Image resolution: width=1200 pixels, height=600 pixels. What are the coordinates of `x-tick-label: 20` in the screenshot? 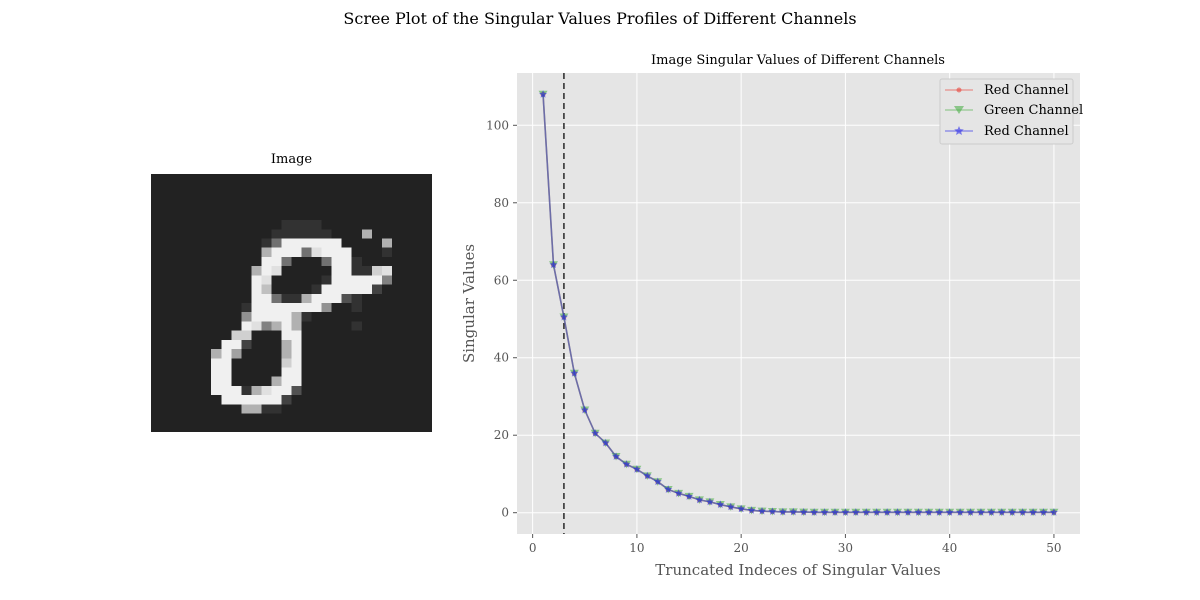 It's located at (741, 548).